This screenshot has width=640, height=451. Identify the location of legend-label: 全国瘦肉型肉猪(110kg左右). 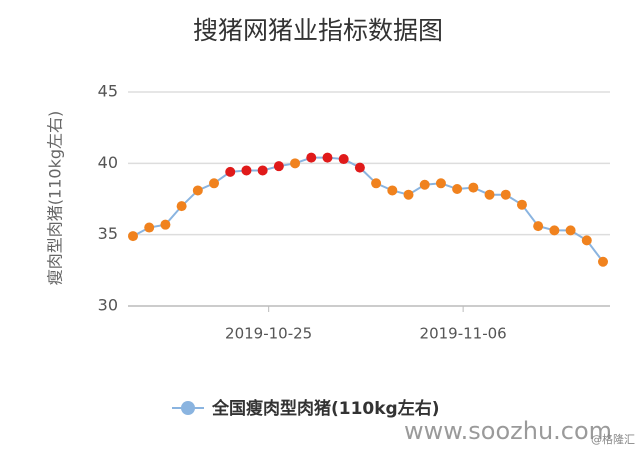
(325, 408).